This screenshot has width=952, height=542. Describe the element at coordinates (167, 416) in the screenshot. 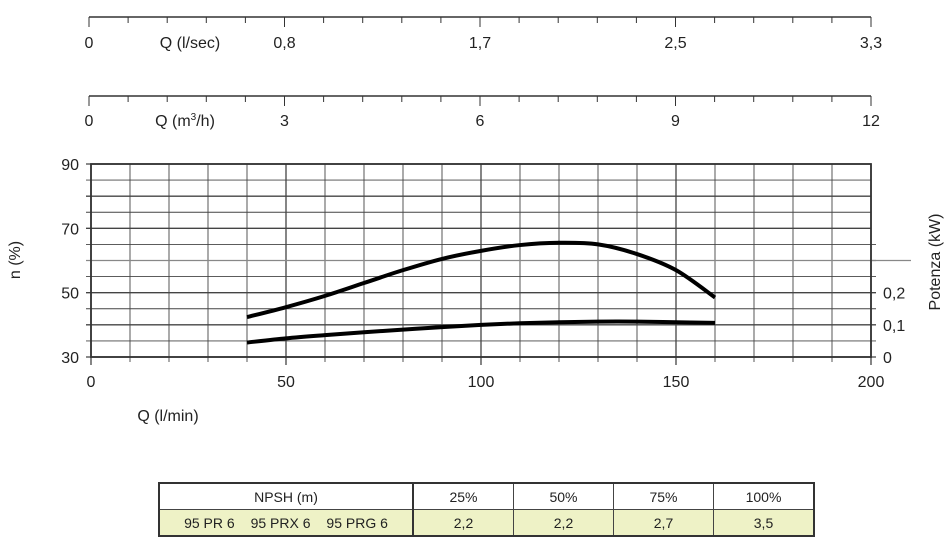

I see `x-axis-label: Q (l/min)` at that location.